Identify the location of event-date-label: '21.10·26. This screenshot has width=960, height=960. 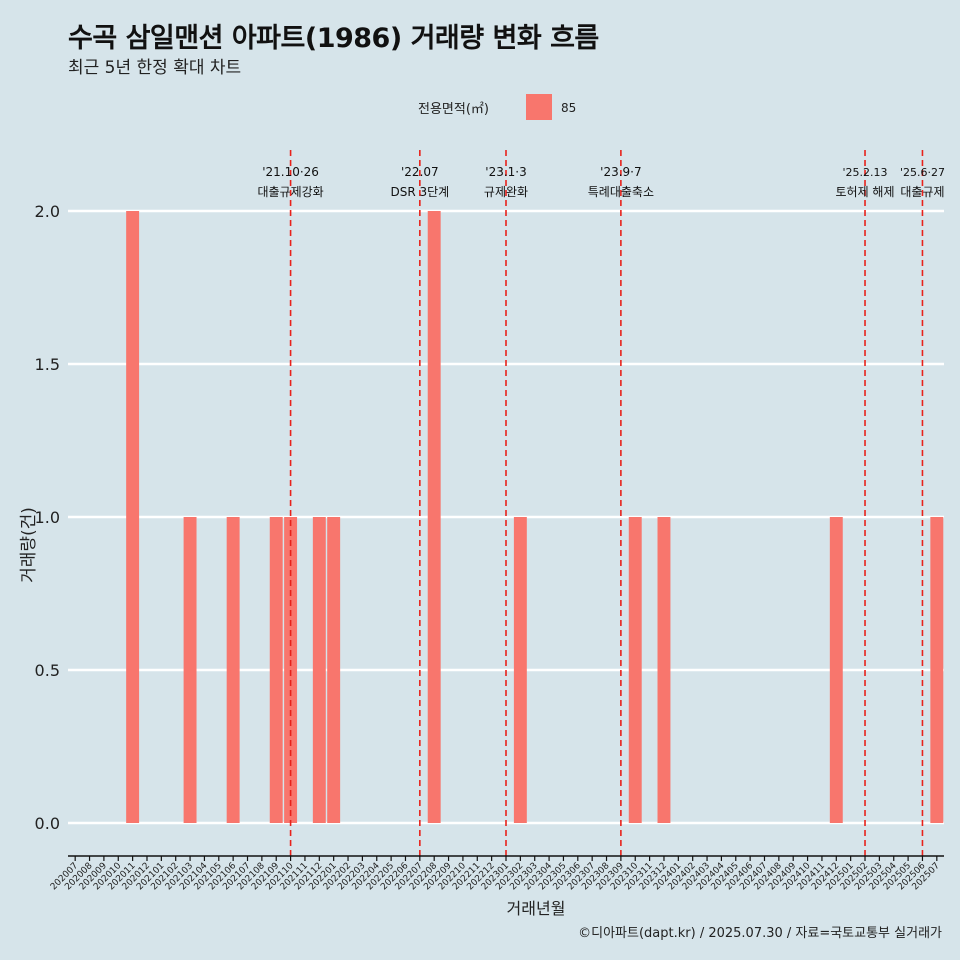
(290, 172).